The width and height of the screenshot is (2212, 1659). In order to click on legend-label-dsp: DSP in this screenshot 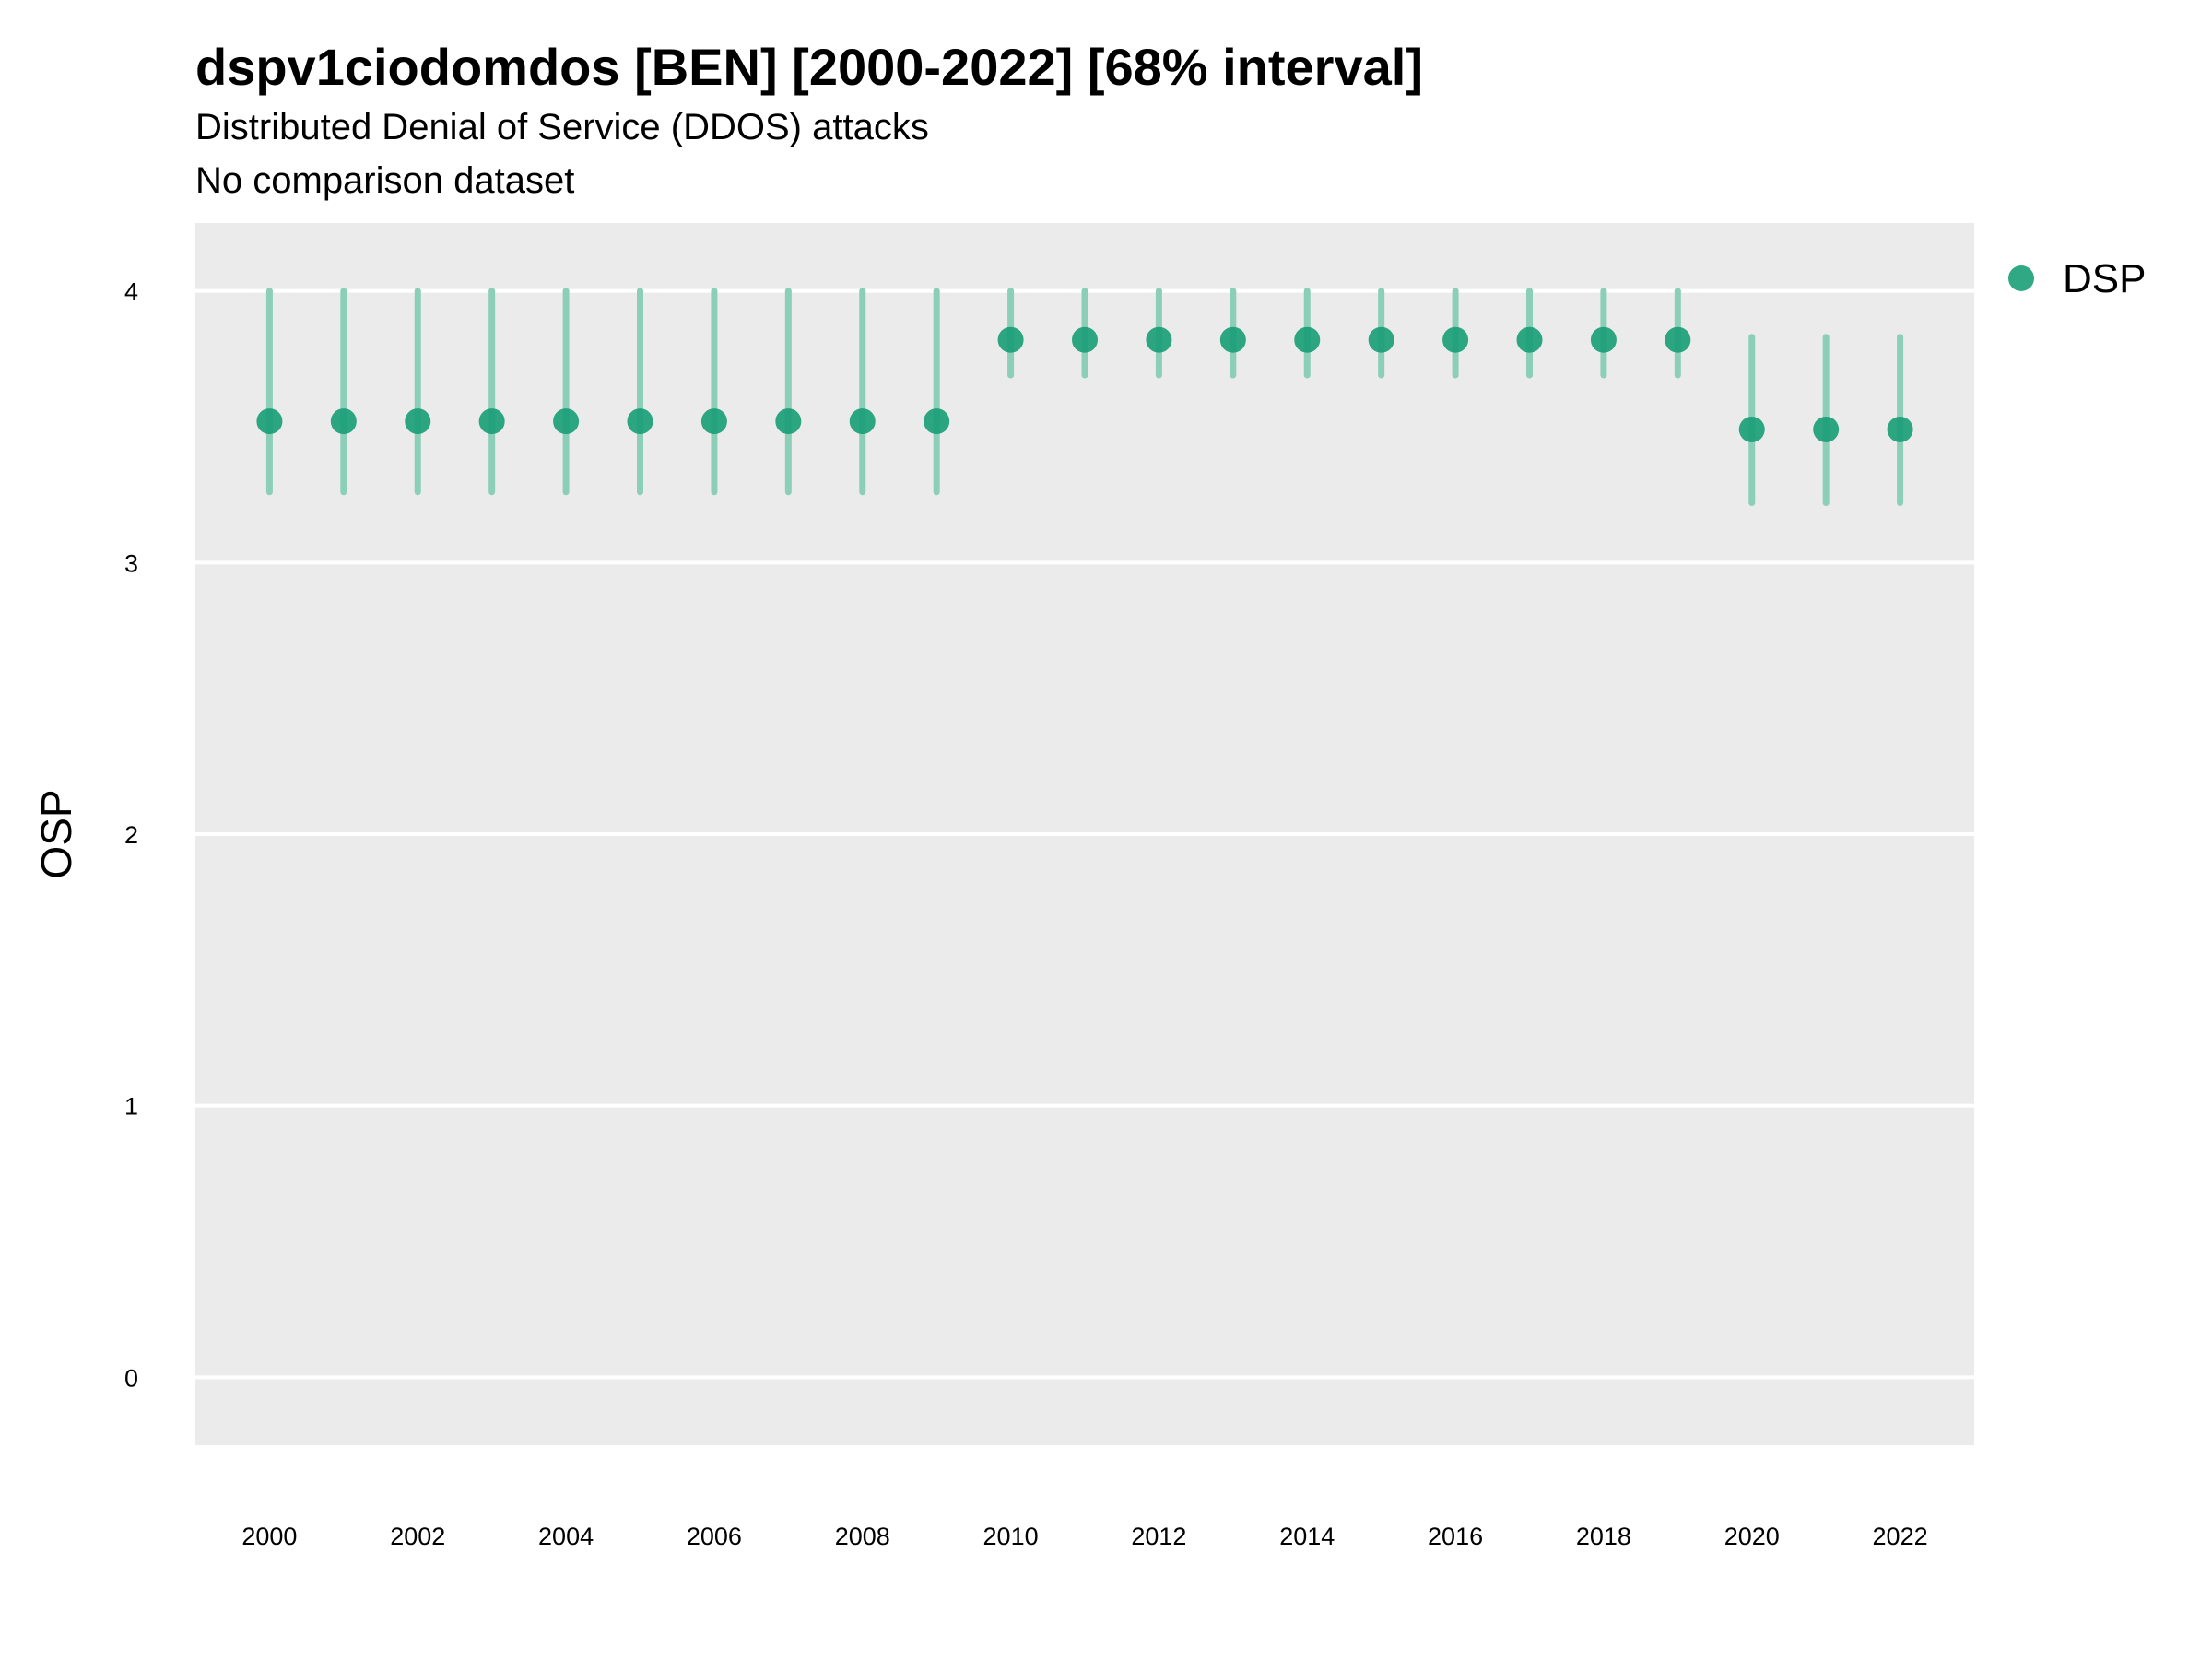, I will do `click(2104, 278)`.